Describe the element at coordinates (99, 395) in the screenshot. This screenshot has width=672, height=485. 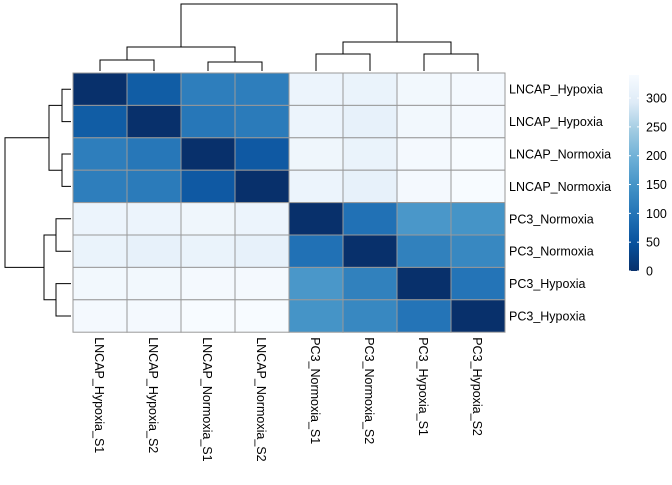
I see `column-label: LNCAP_Hypoxia_S1` at that location.